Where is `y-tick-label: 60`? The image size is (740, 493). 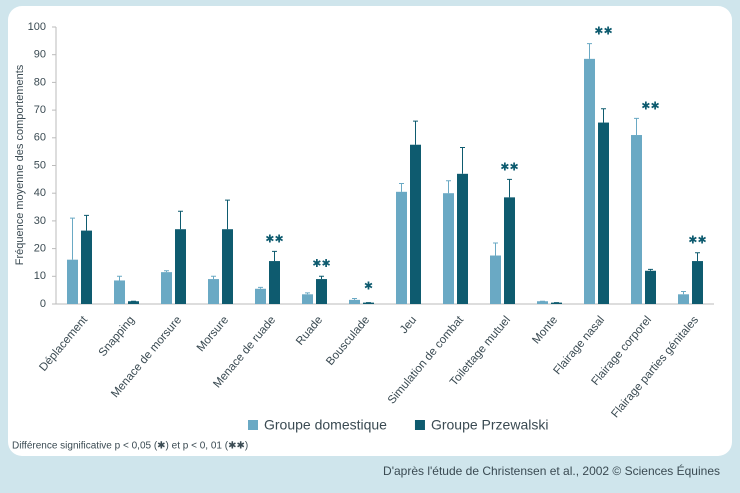
y-tick-label: 60 is located at coordinates (40, 138).